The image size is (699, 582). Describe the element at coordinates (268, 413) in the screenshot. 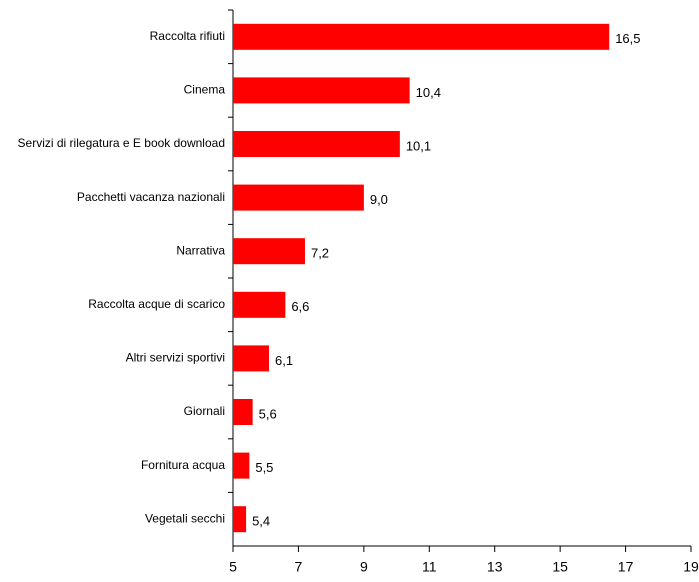

I see `value-label: 5,6` at that location.